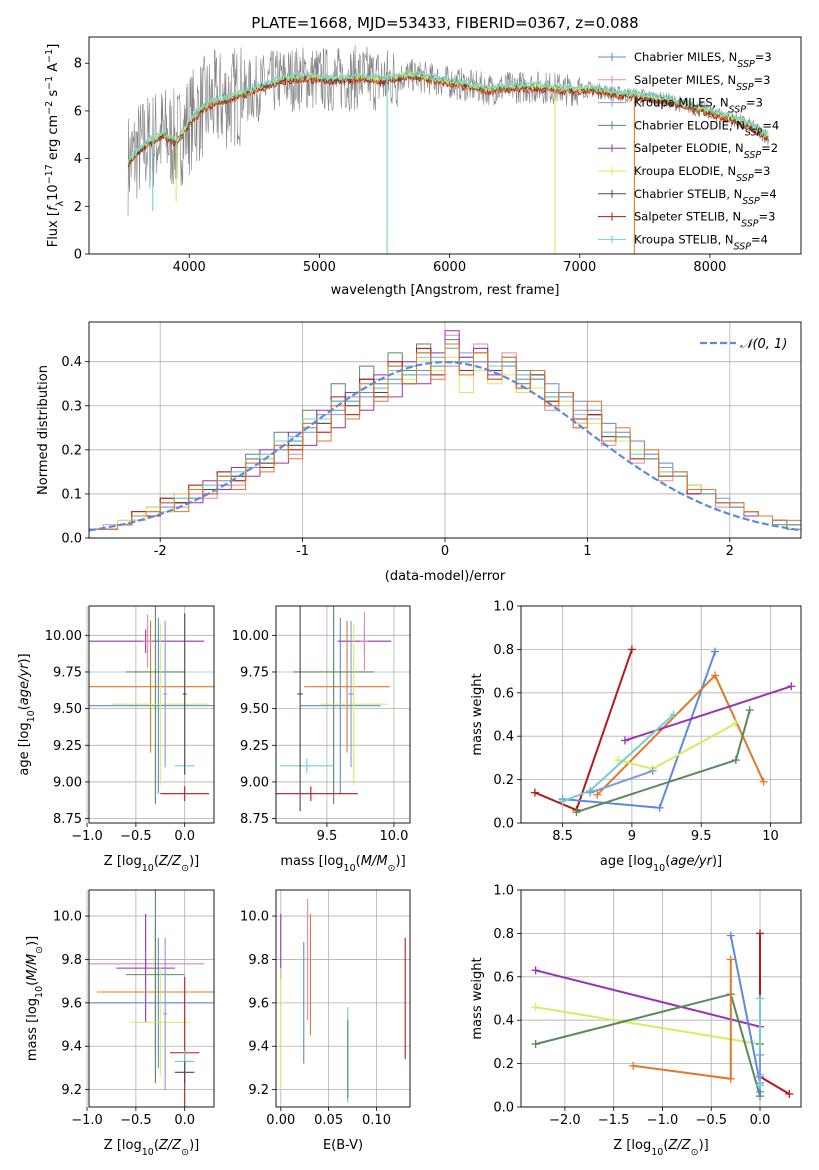  What do you see at coordinates (319, 267) in the screenshot?
I see `x-tick-label: 5000` at bounding box center [319, 267].